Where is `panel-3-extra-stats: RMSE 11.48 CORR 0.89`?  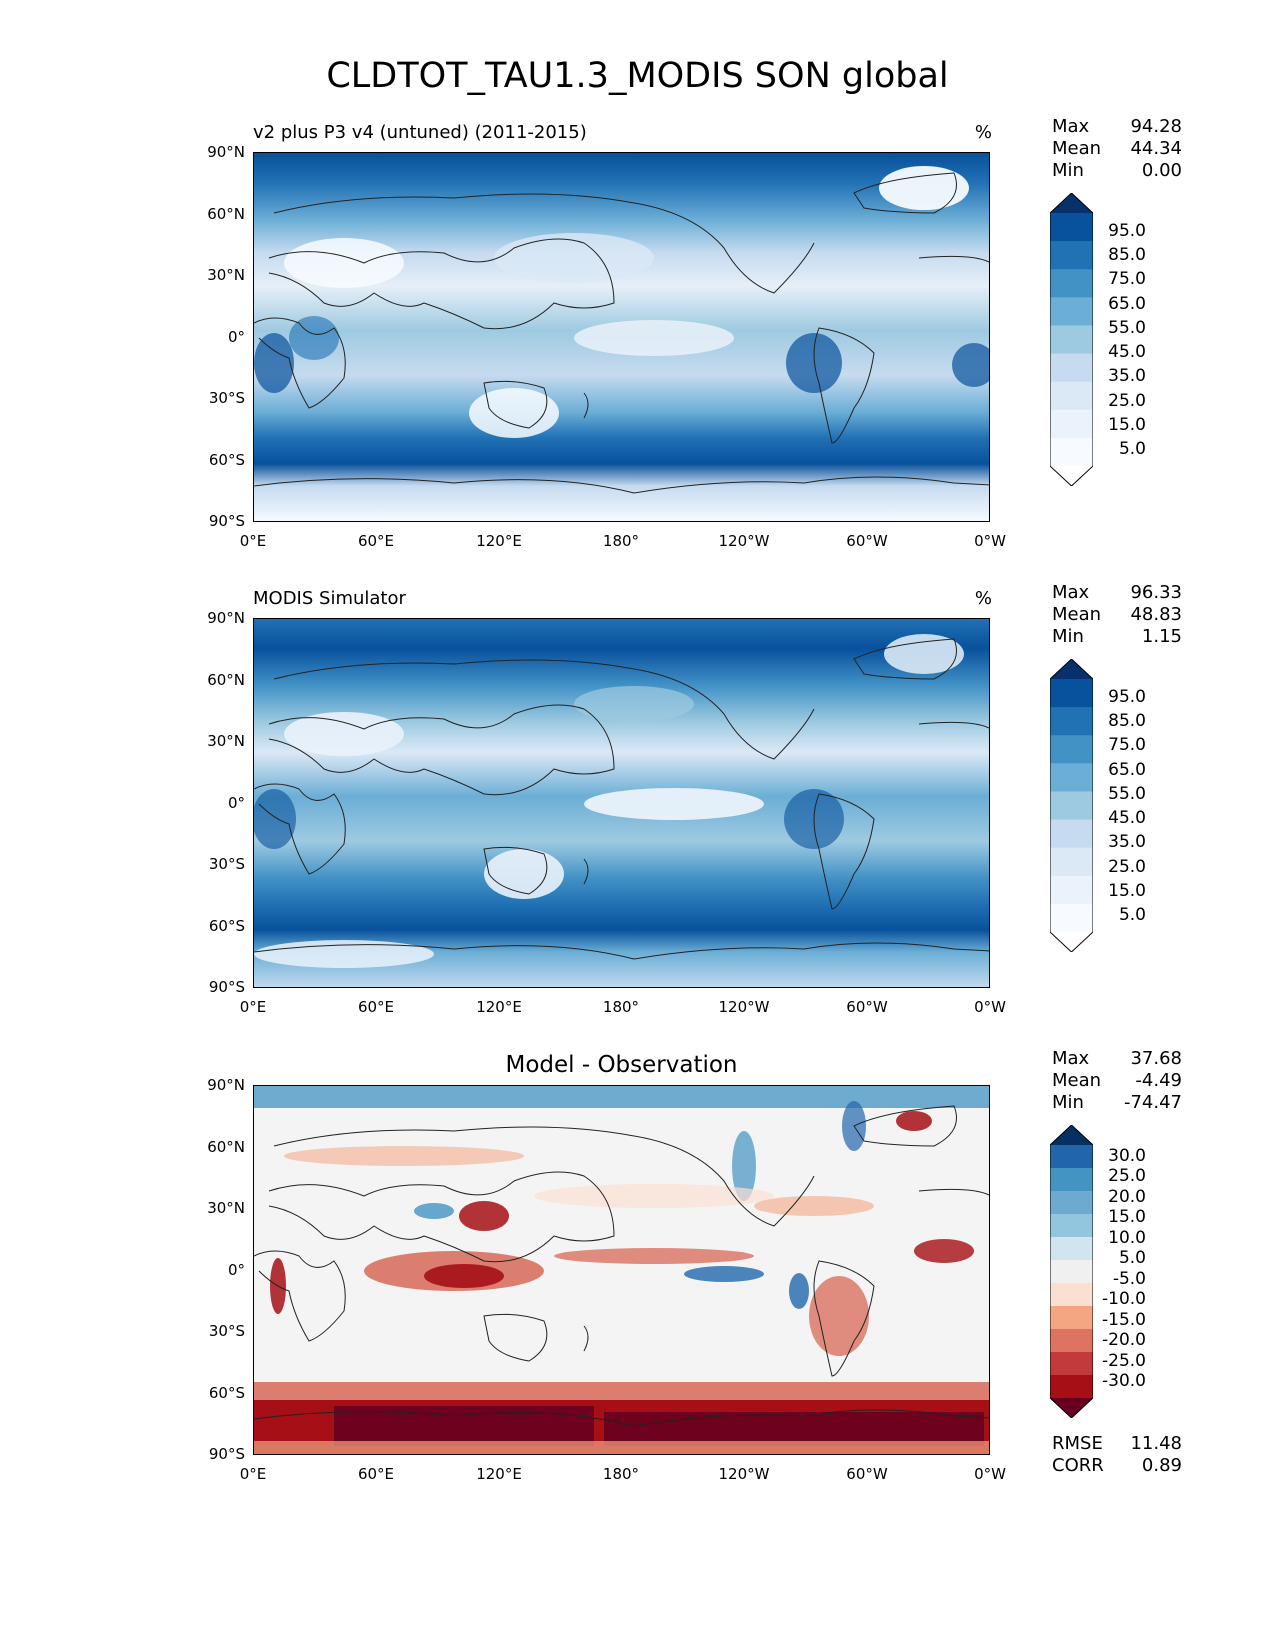
panel-3-extra-stats: RMSE 11.48 CORR 0.89 is located at coordinates (1117, 1455).